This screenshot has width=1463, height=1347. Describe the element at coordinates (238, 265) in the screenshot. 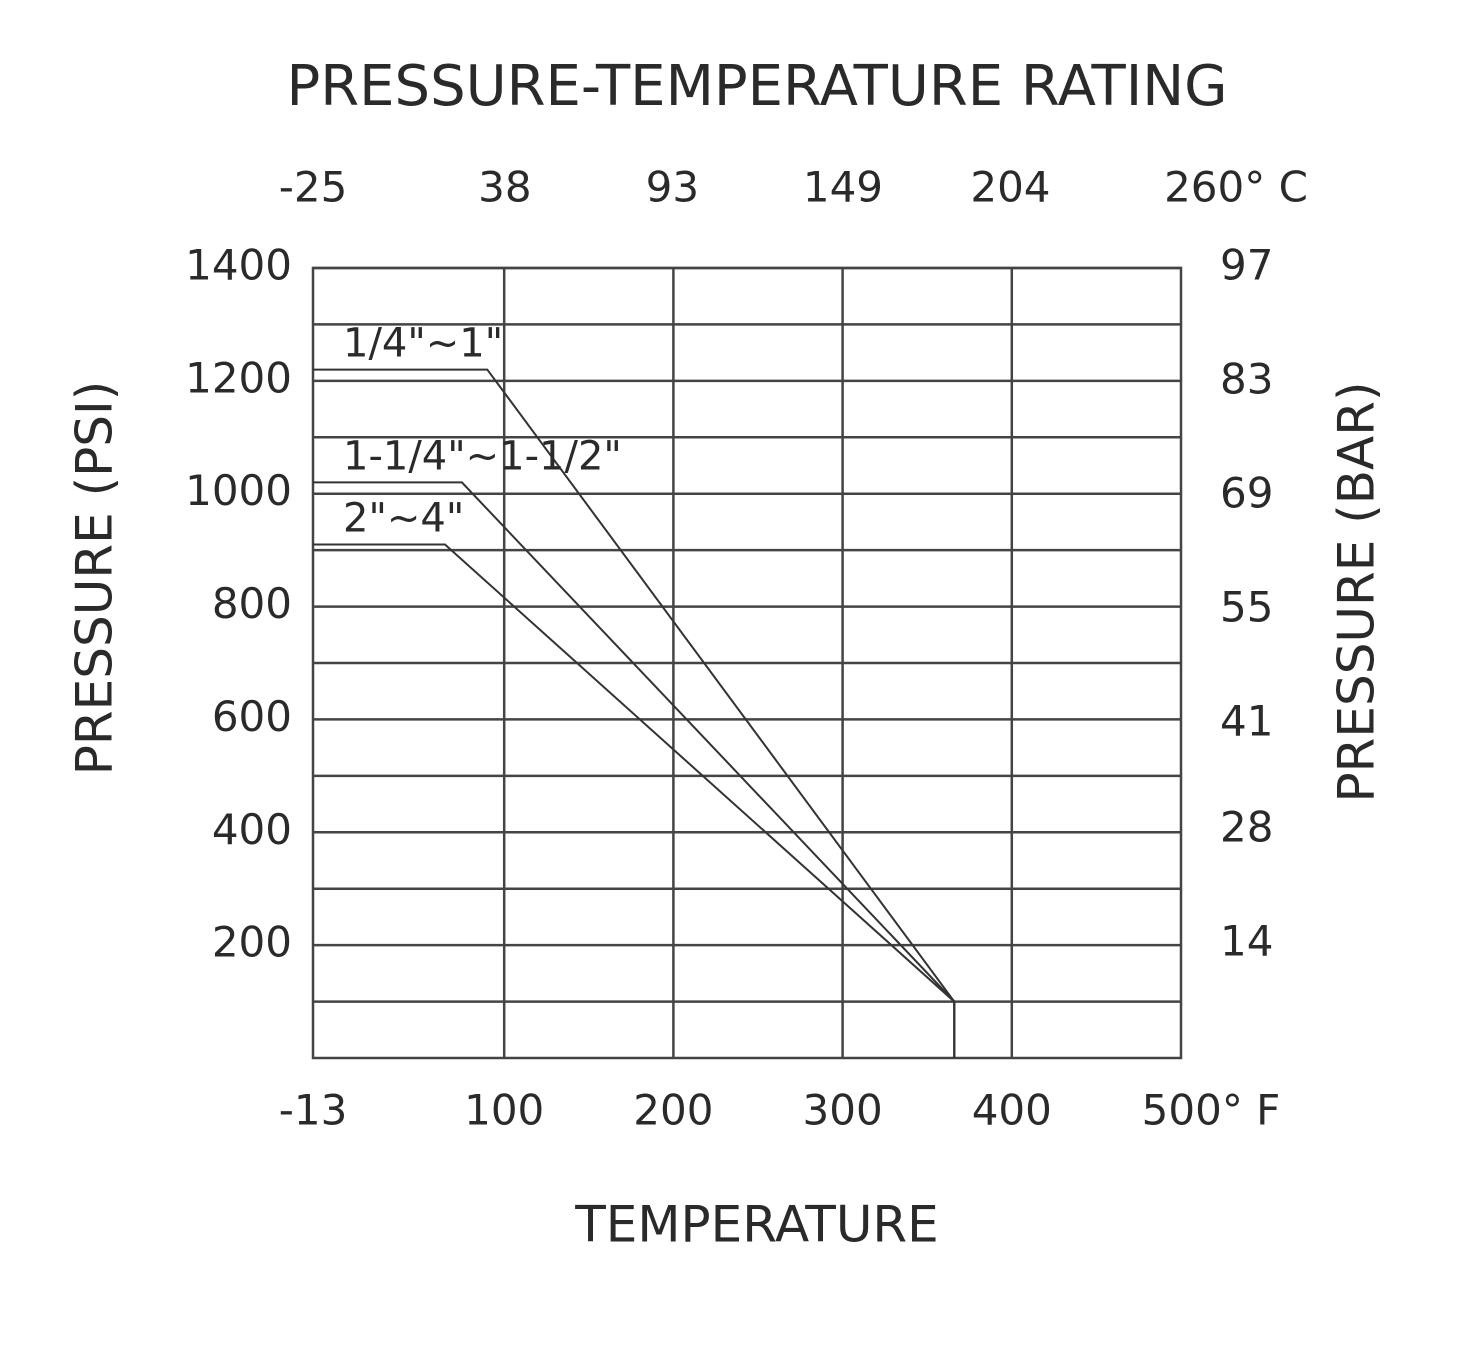

I see `y-tick-label: 1400` at that location.